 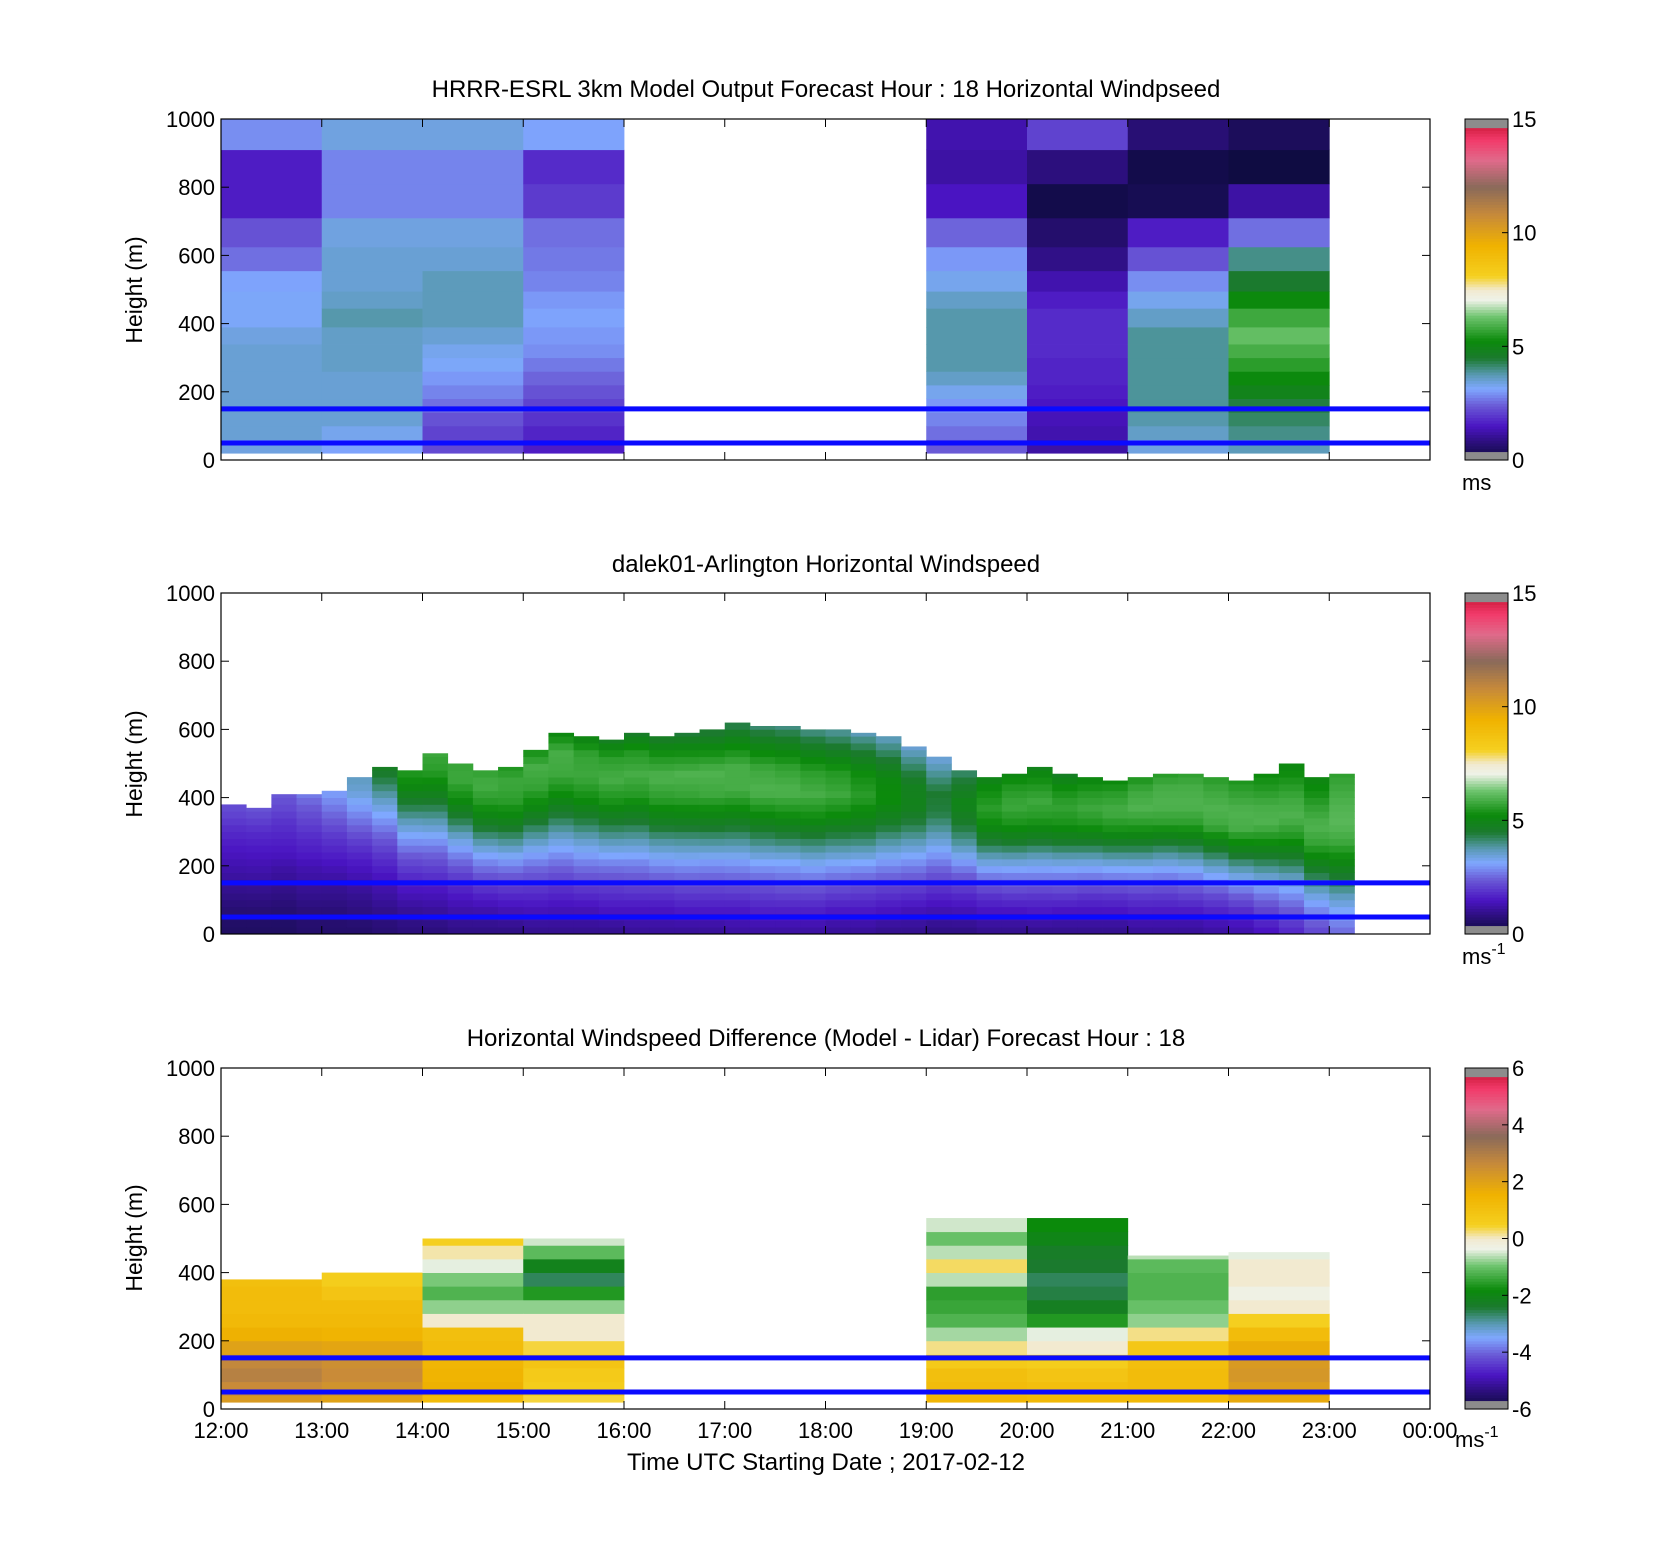 I want to click on colorbar-tick-label: 0, so click(x=1518, y=460).